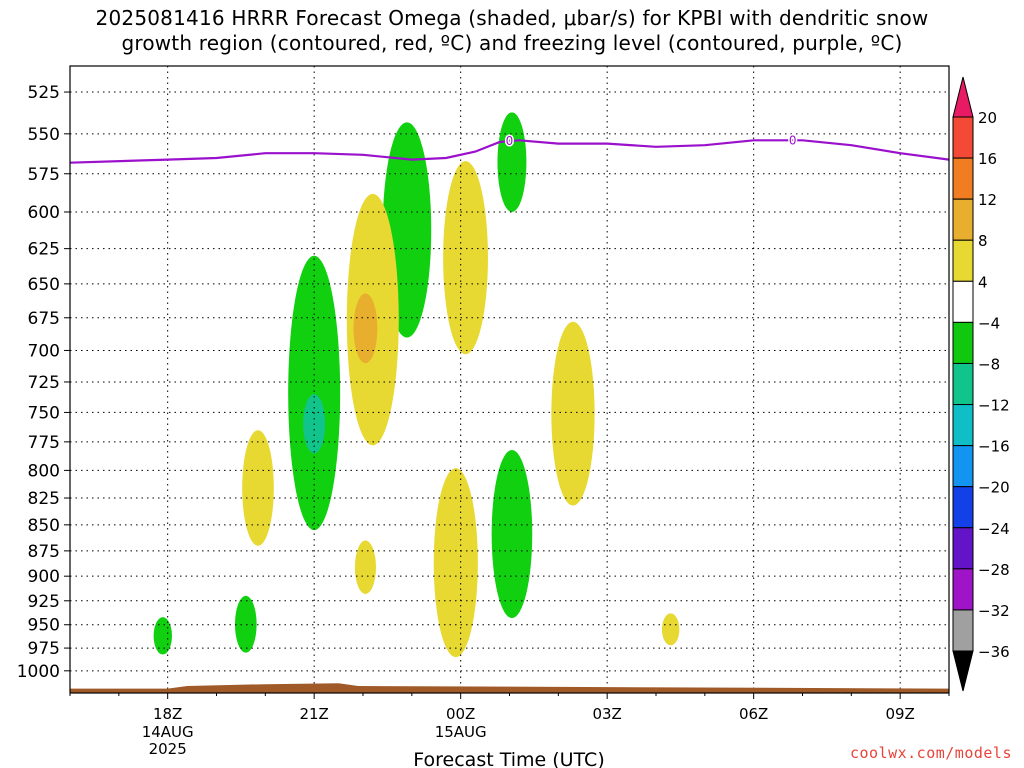 The width and height of the screenshot is (1024, 768). Describe the element at coordinates (44, 213) in the screenshot. I see `y-tick-label-600: 600` at that location.